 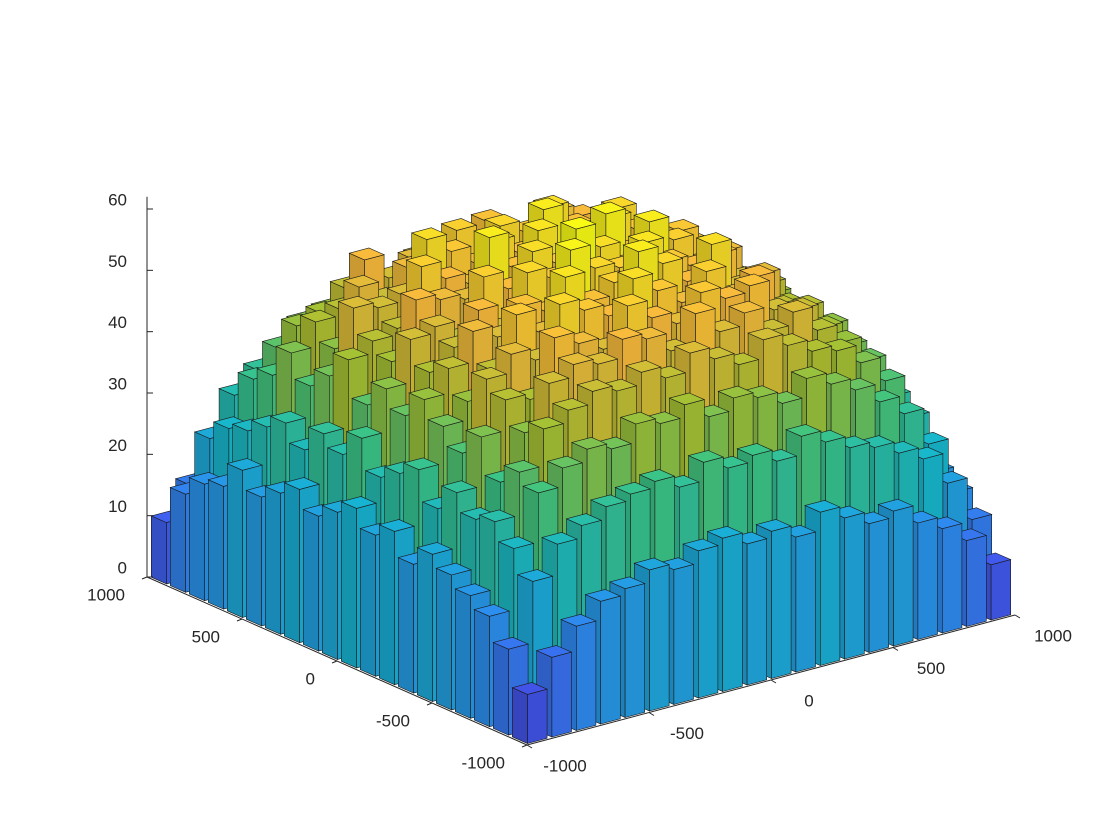 What do you see at coordinates (931, 668) in the screenshot?
I see `x-tick-label: 500` at bounding box center [931, 668].